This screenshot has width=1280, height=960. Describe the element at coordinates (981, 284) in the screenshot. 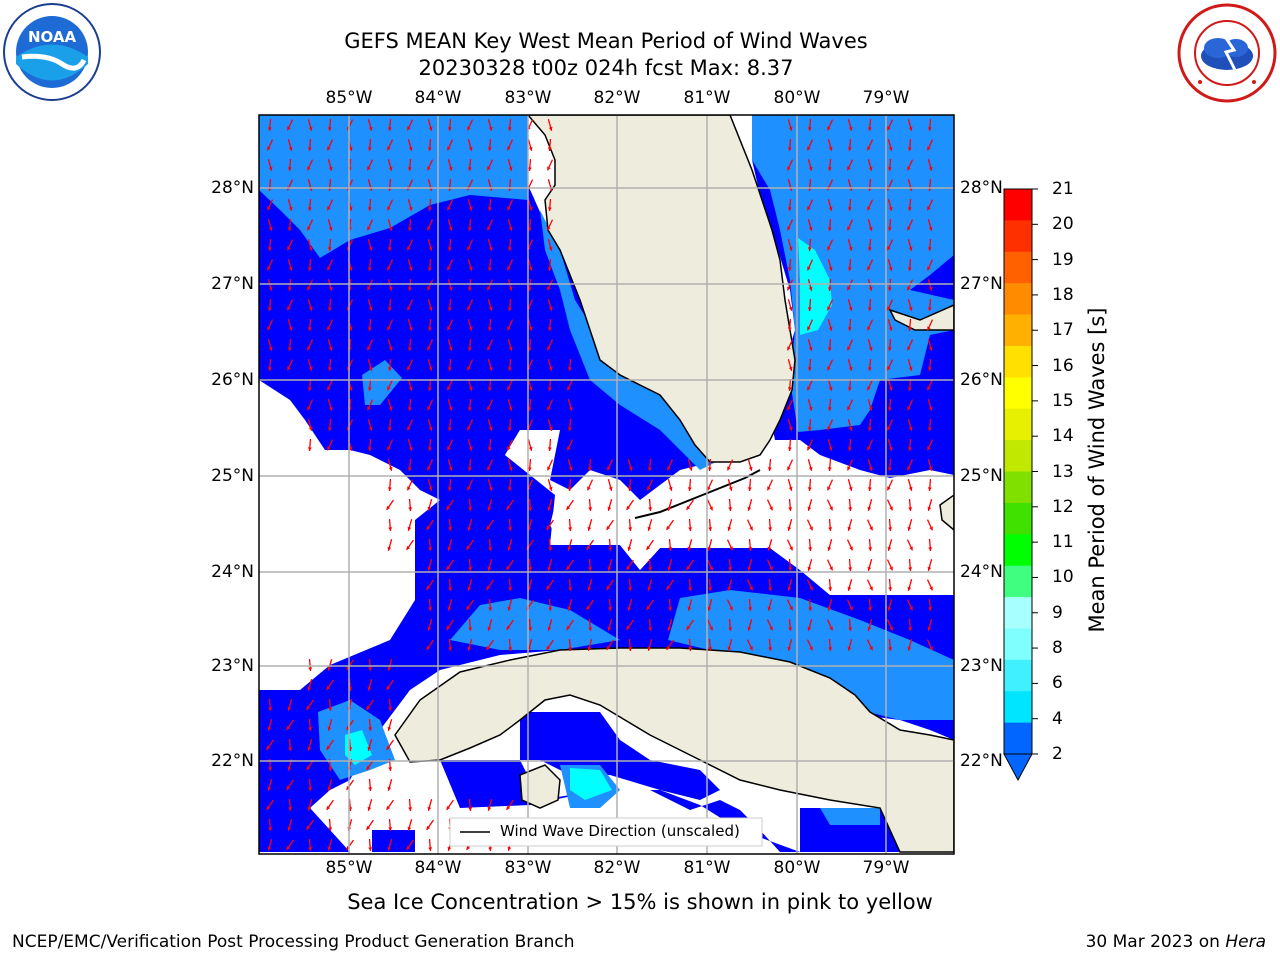

I see `latitude-tick-label-right: 27°N` at that location.